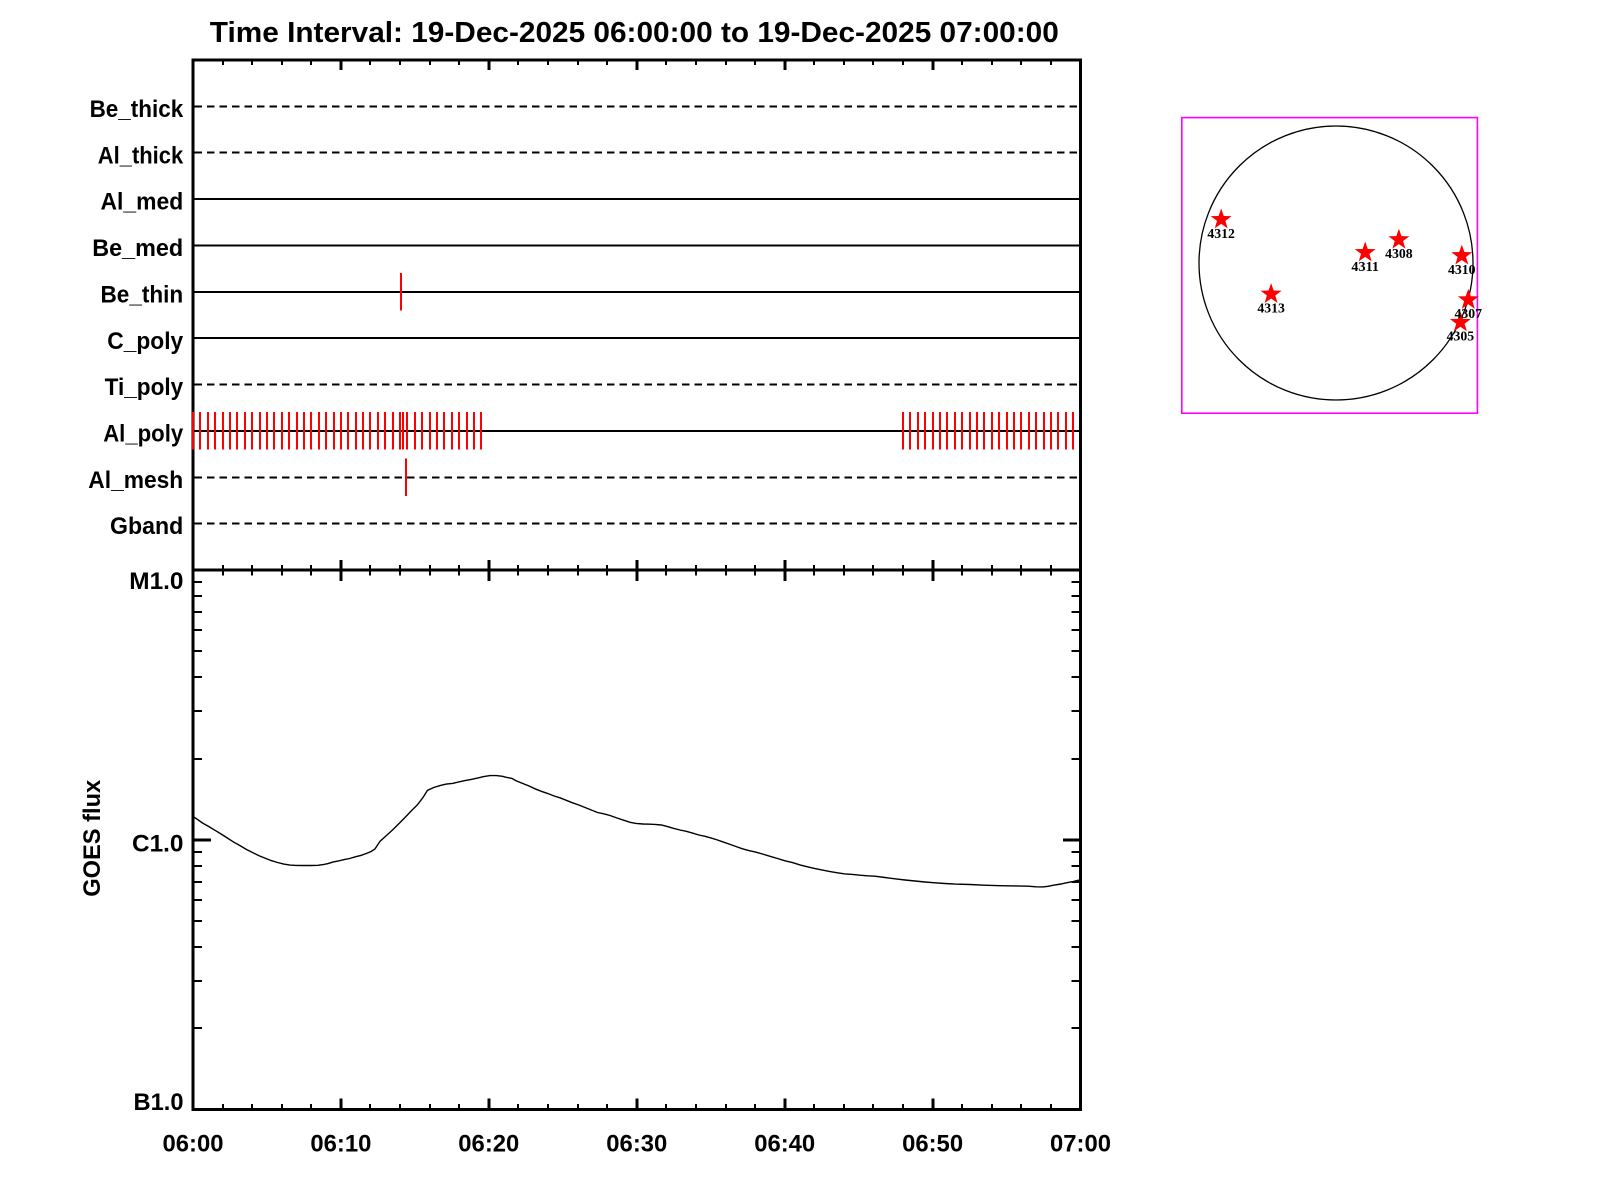  Describe the element at coordinates (137, 109) in the screenshot. I see `svg-text: Be_thick` at that location.